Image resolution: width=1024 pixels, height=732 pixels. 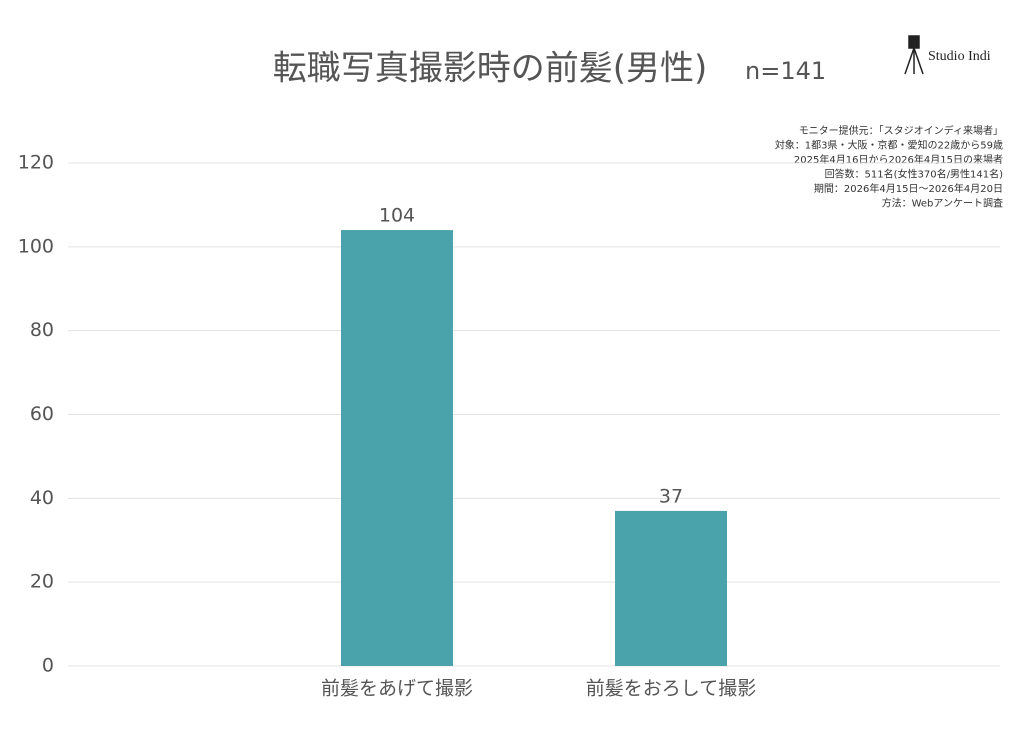 I want to click on y-tick-label: 80, so click(x=42, y=330).